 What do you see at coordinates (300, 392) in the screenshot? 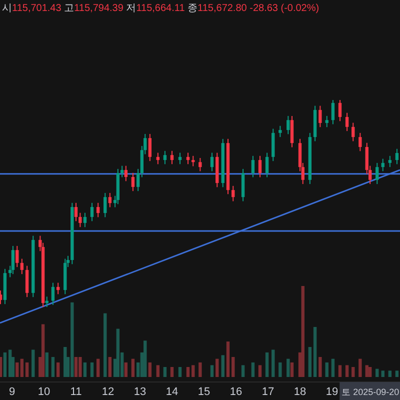
I see `x-tick-label: 18` at bounding box center [300, 392].